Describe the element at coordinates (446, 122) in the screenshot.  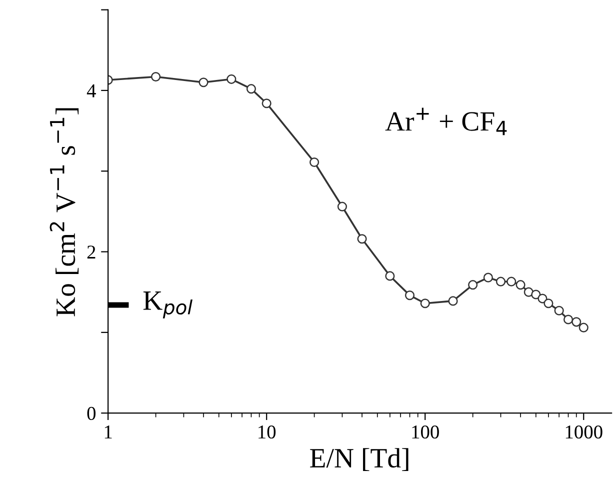
I see `annotation: Ar$^{+}$ + CF$_{4}$` at that location.